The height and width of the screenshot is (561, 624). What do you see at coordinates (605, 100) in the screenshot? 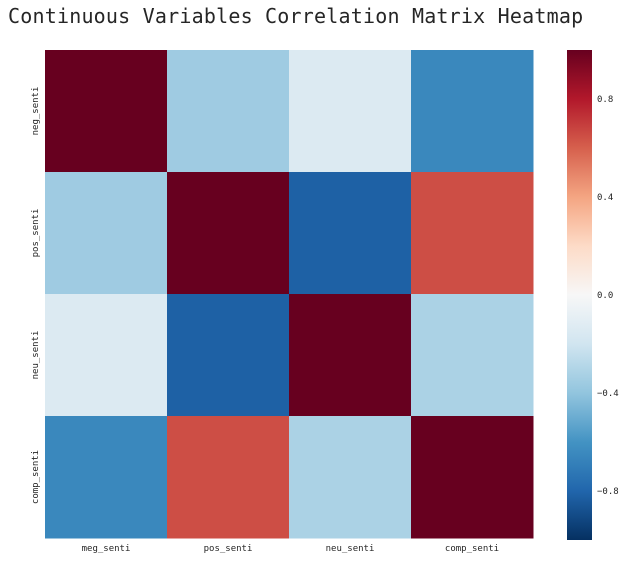
I see `colorbar-tick-label: 0.8` at bounding box center [605, 100].